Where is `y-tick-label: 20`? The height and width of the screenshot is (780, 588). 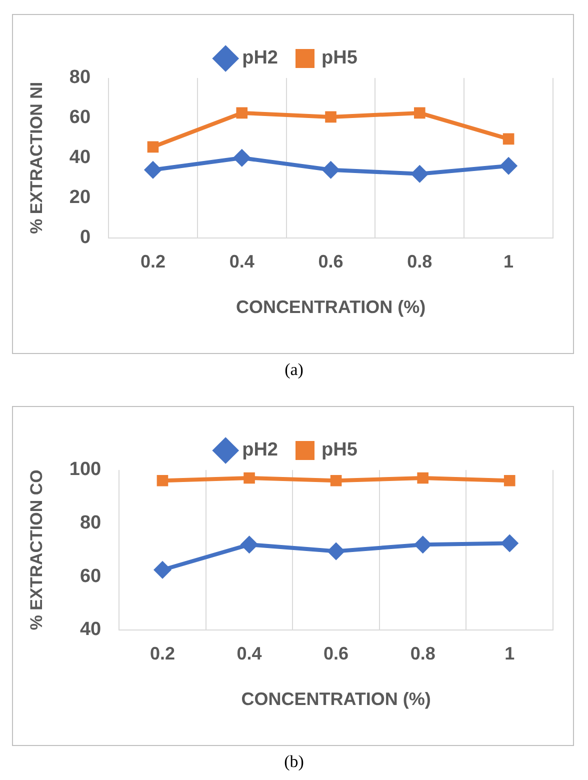
y-tick-label: 20 is located at coordinates (80, 197).